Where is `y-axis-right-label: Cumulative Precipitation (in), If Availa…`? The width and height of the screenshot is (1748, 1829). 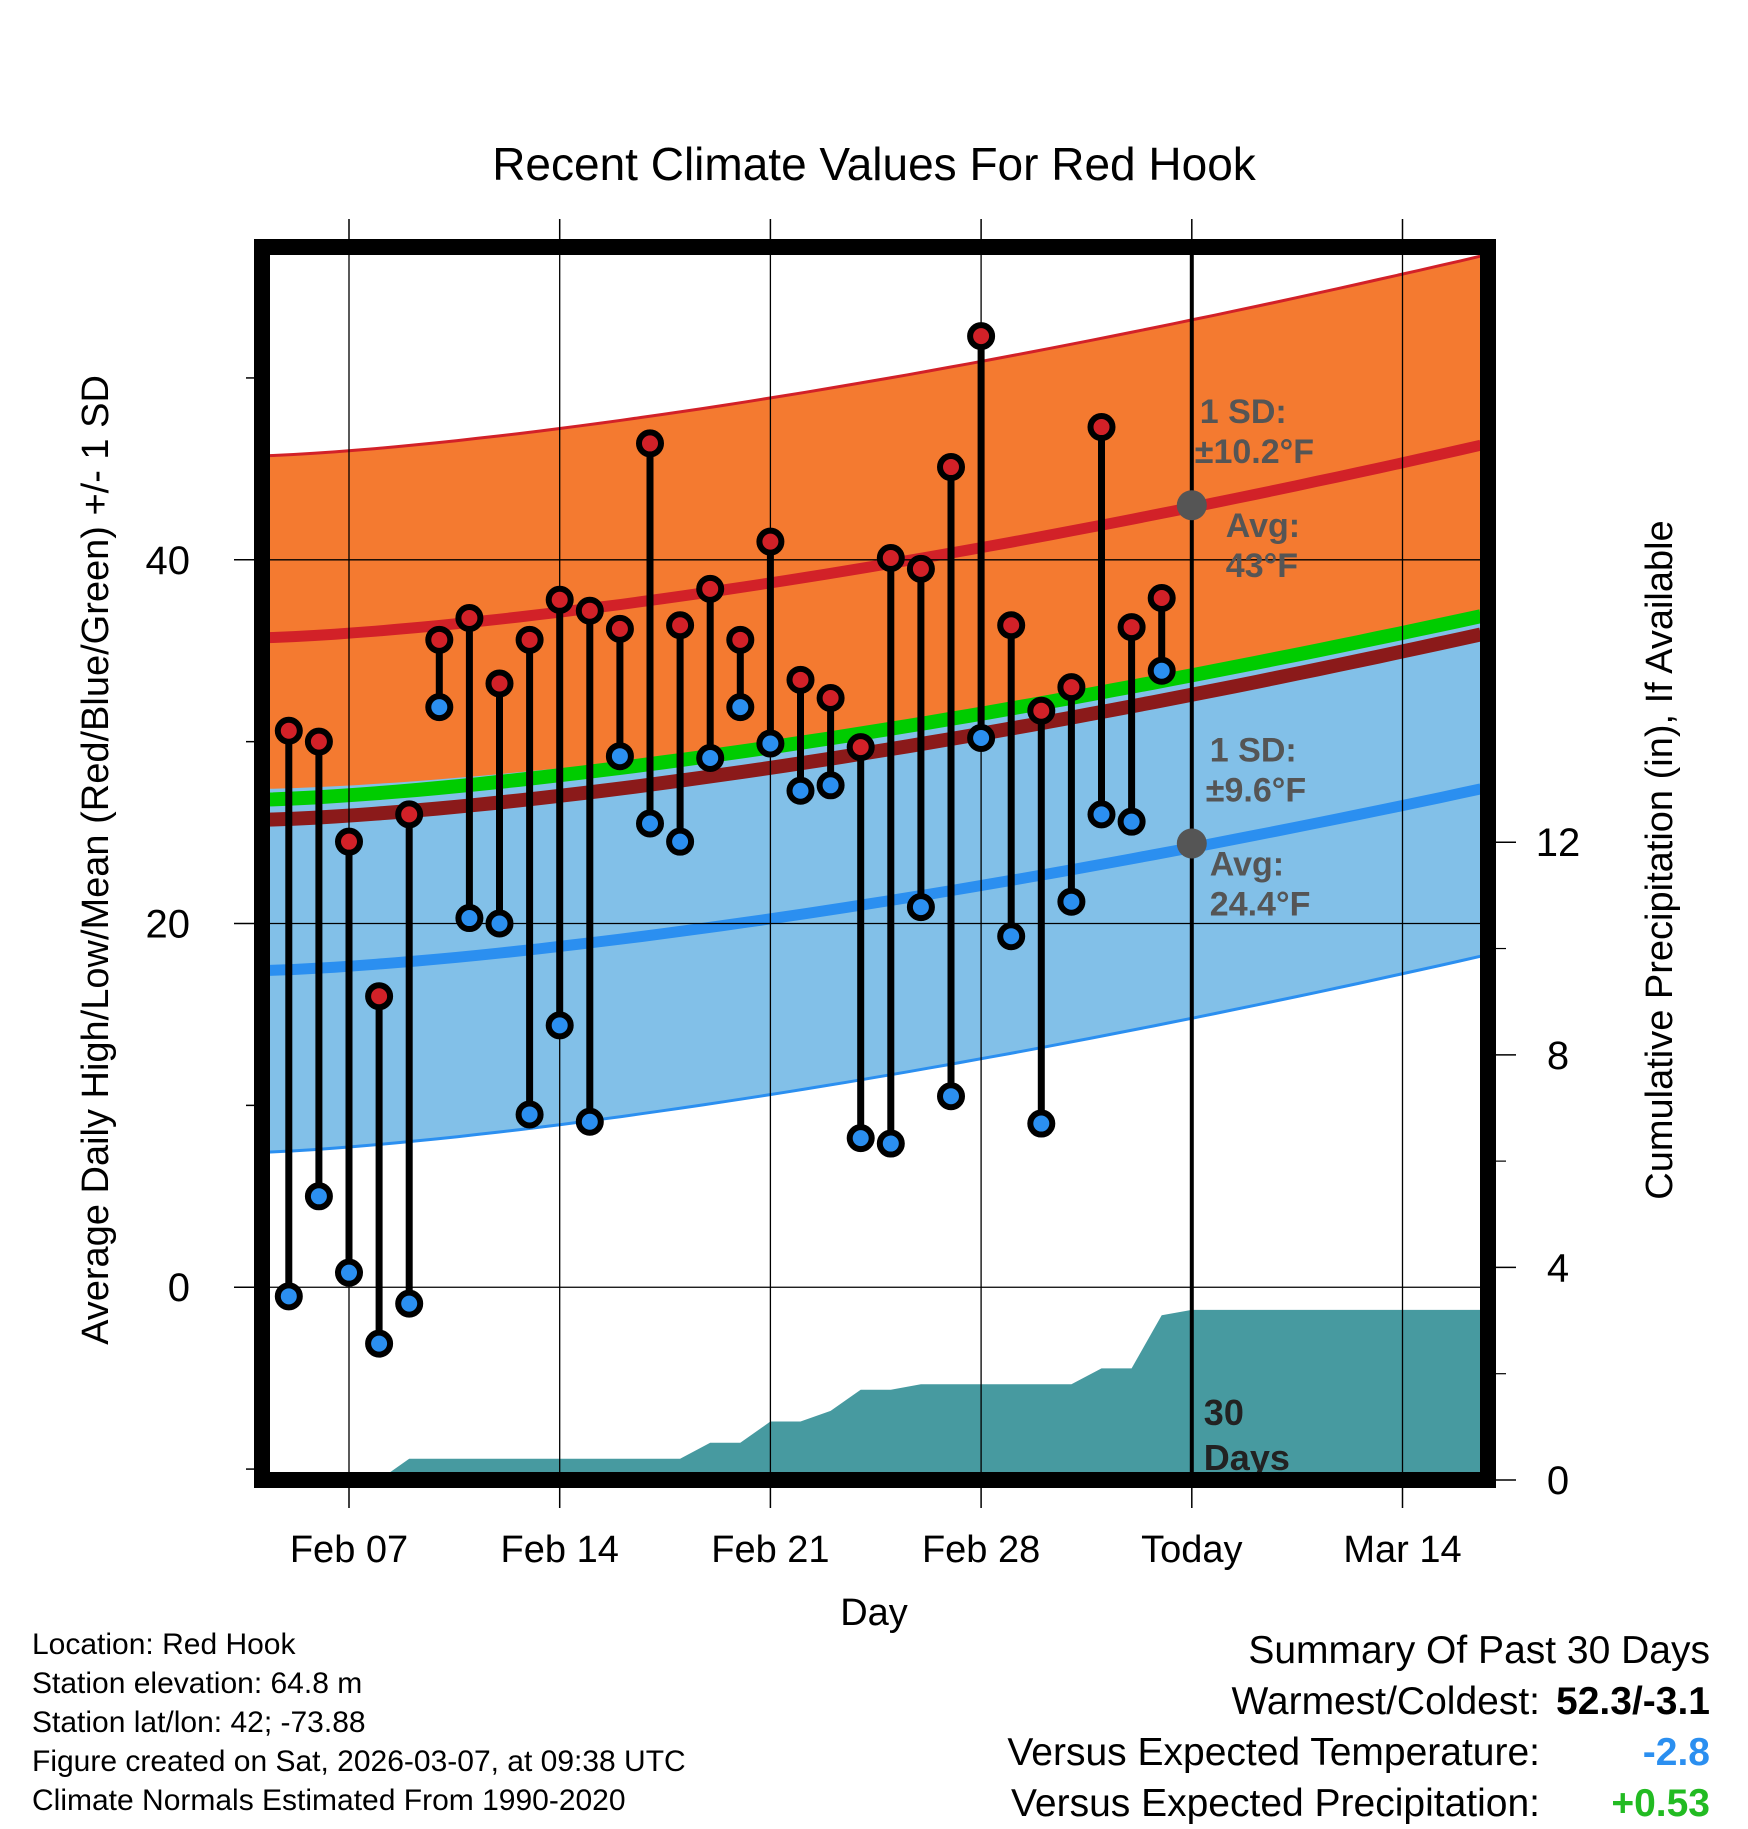 y-axis-right-label: Cumulative Precipitation (in), If Availa… is located at coordinates (1660, 859).